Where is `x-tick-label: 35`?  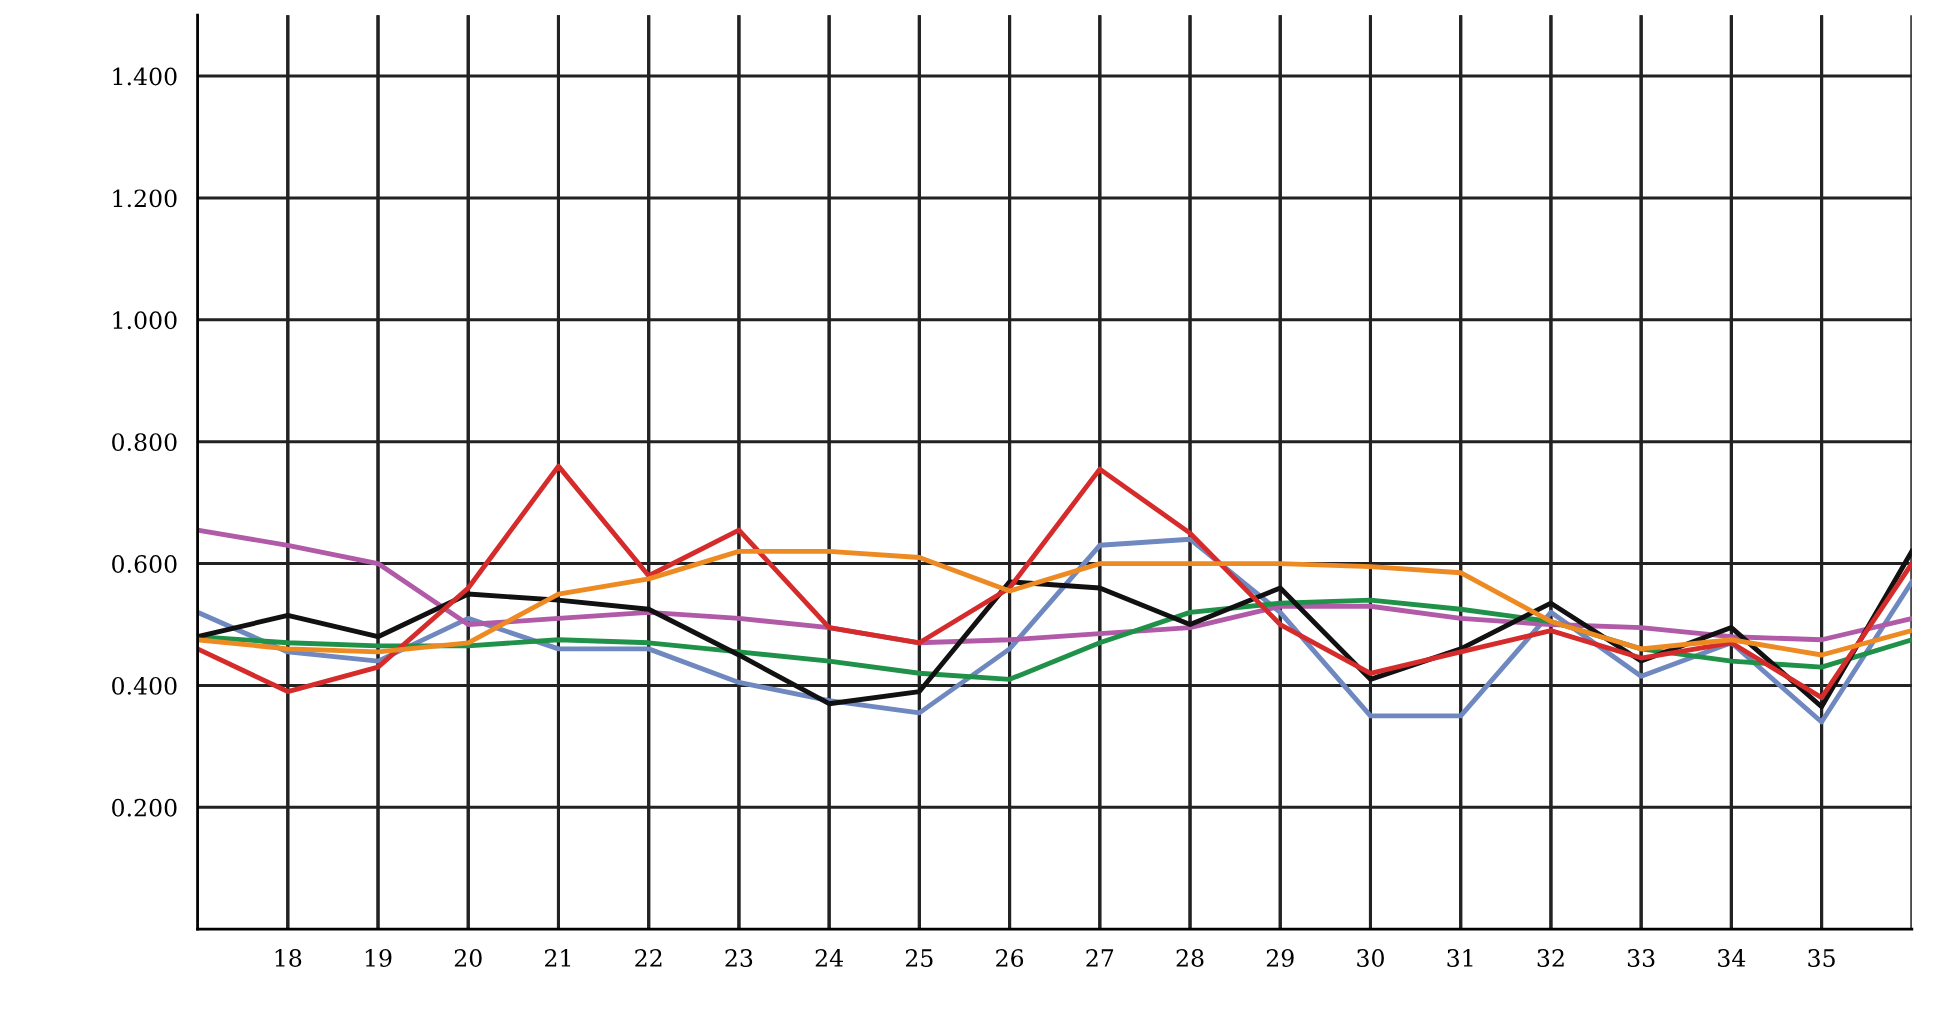
x-tick-label: 35 is located at coordinates (1821, 958).